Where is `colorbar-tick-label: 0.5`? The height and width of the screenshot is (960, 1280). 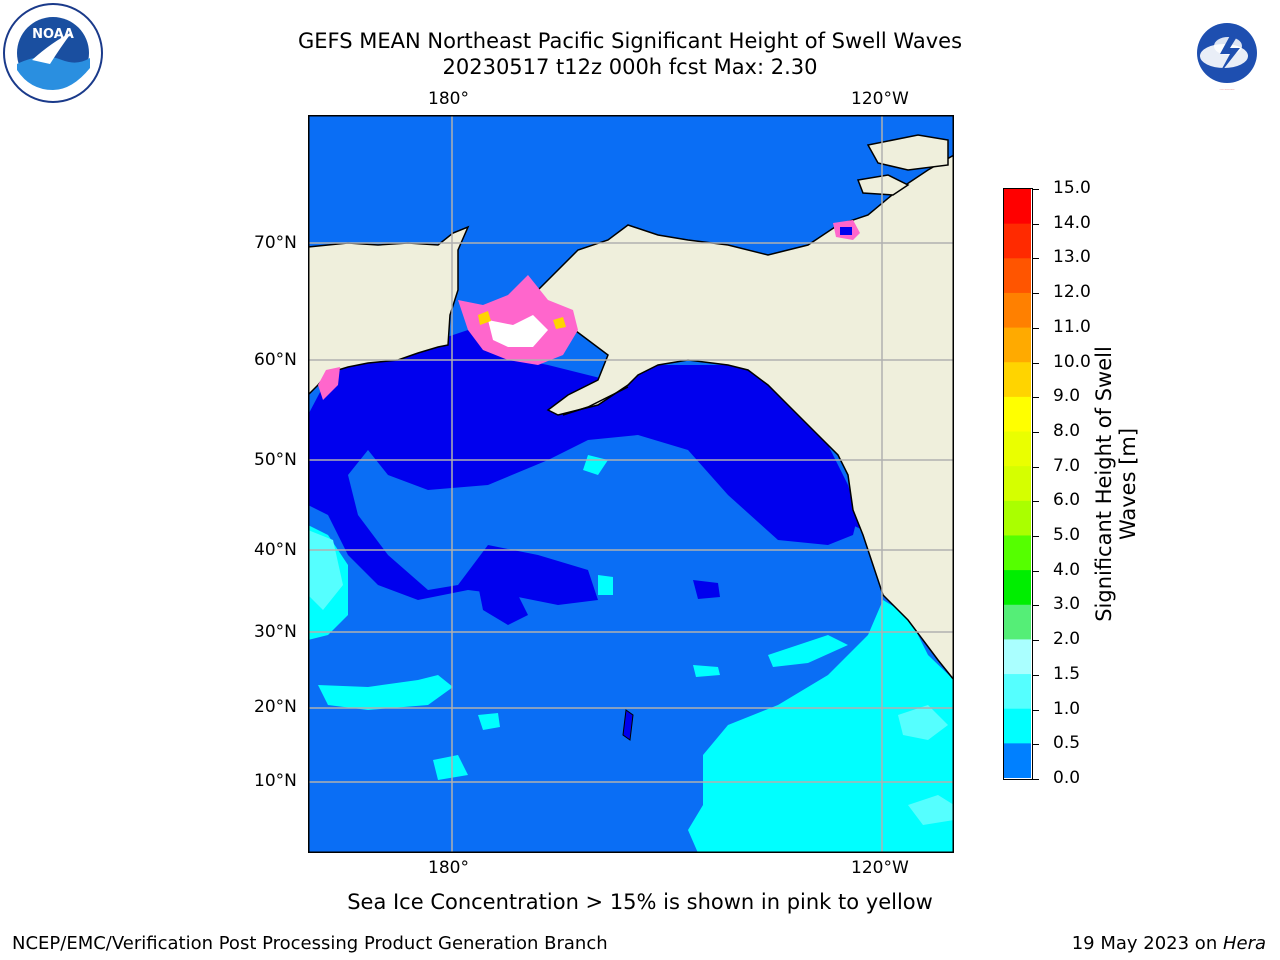 colorbar-tick-label: 0.5 is located at coordinates (1067, 743).